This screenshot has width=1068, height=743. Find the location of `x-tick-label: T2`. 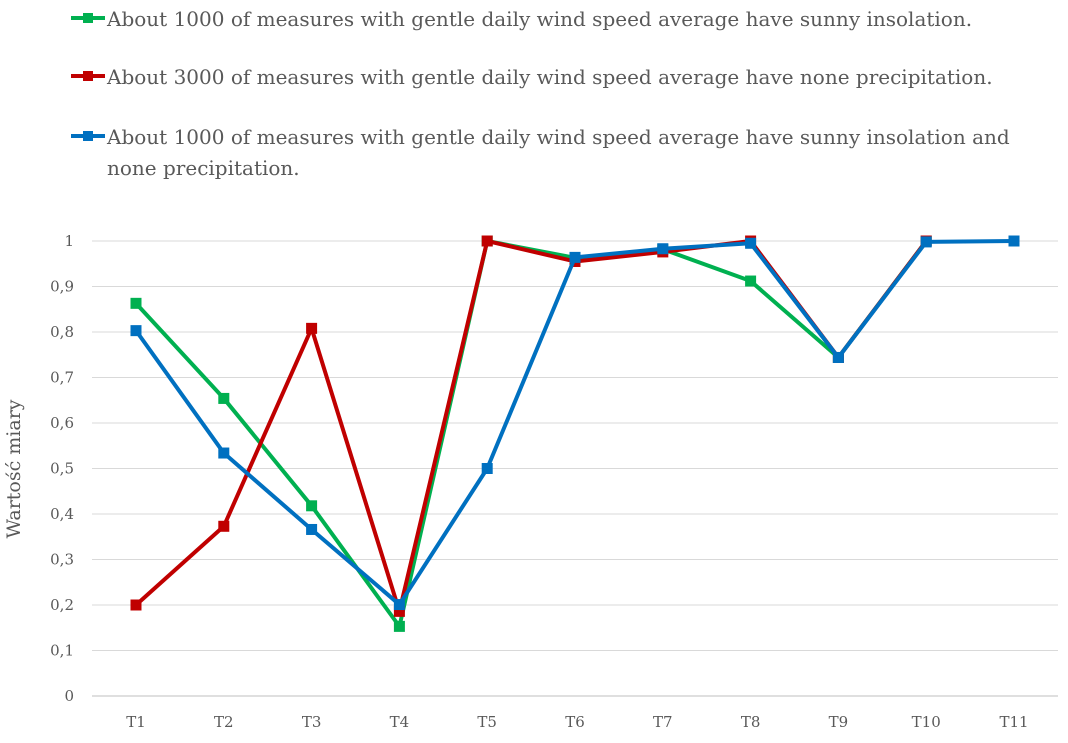

x-tick-label: T2 is located at coordinates (224, 722).